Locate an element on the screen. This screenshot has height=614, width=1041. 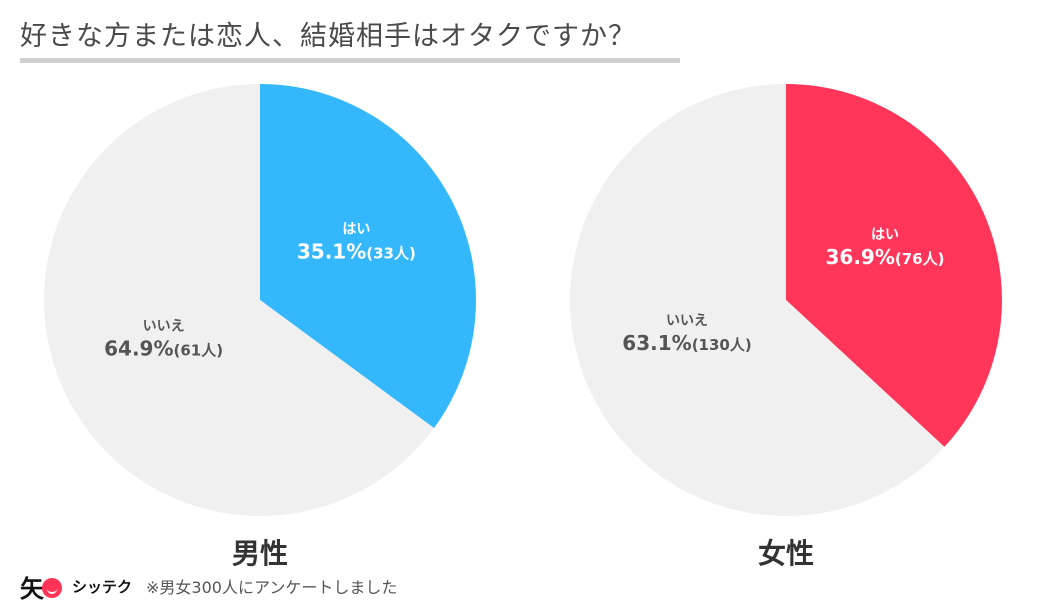
female-yes-label: はい is located at coordinates (885, 235).